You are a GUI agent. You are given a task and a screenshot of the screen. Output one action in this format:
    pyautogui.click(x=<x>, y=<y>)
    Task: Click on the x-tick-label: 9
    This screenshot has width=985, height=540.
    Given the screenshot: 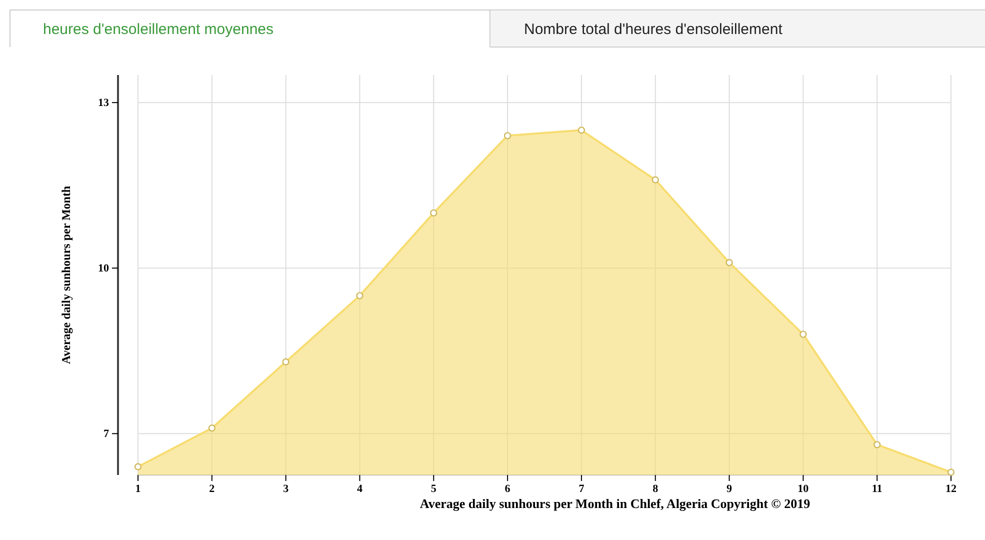 What is the action you would take?
    pyautogui.click(x=729, y=488)
    